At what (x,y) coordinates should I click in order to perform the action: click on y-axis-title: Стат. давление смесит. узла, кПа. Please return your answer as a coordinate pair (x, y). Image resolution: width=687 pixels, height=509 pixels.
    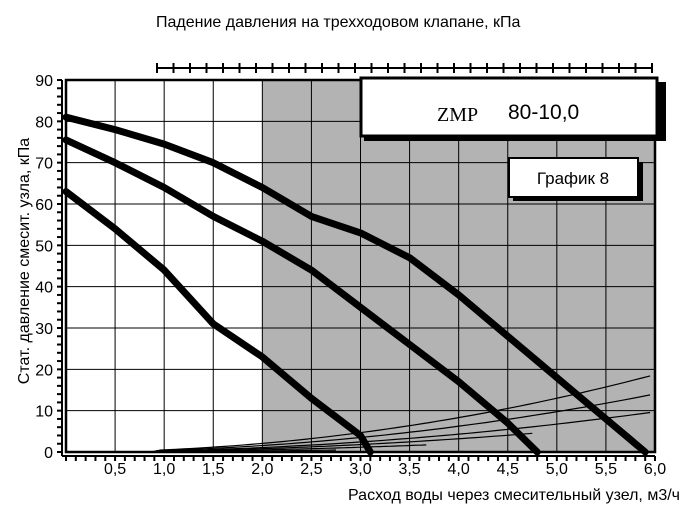
    Looking at the image, I should click on (24, 261).